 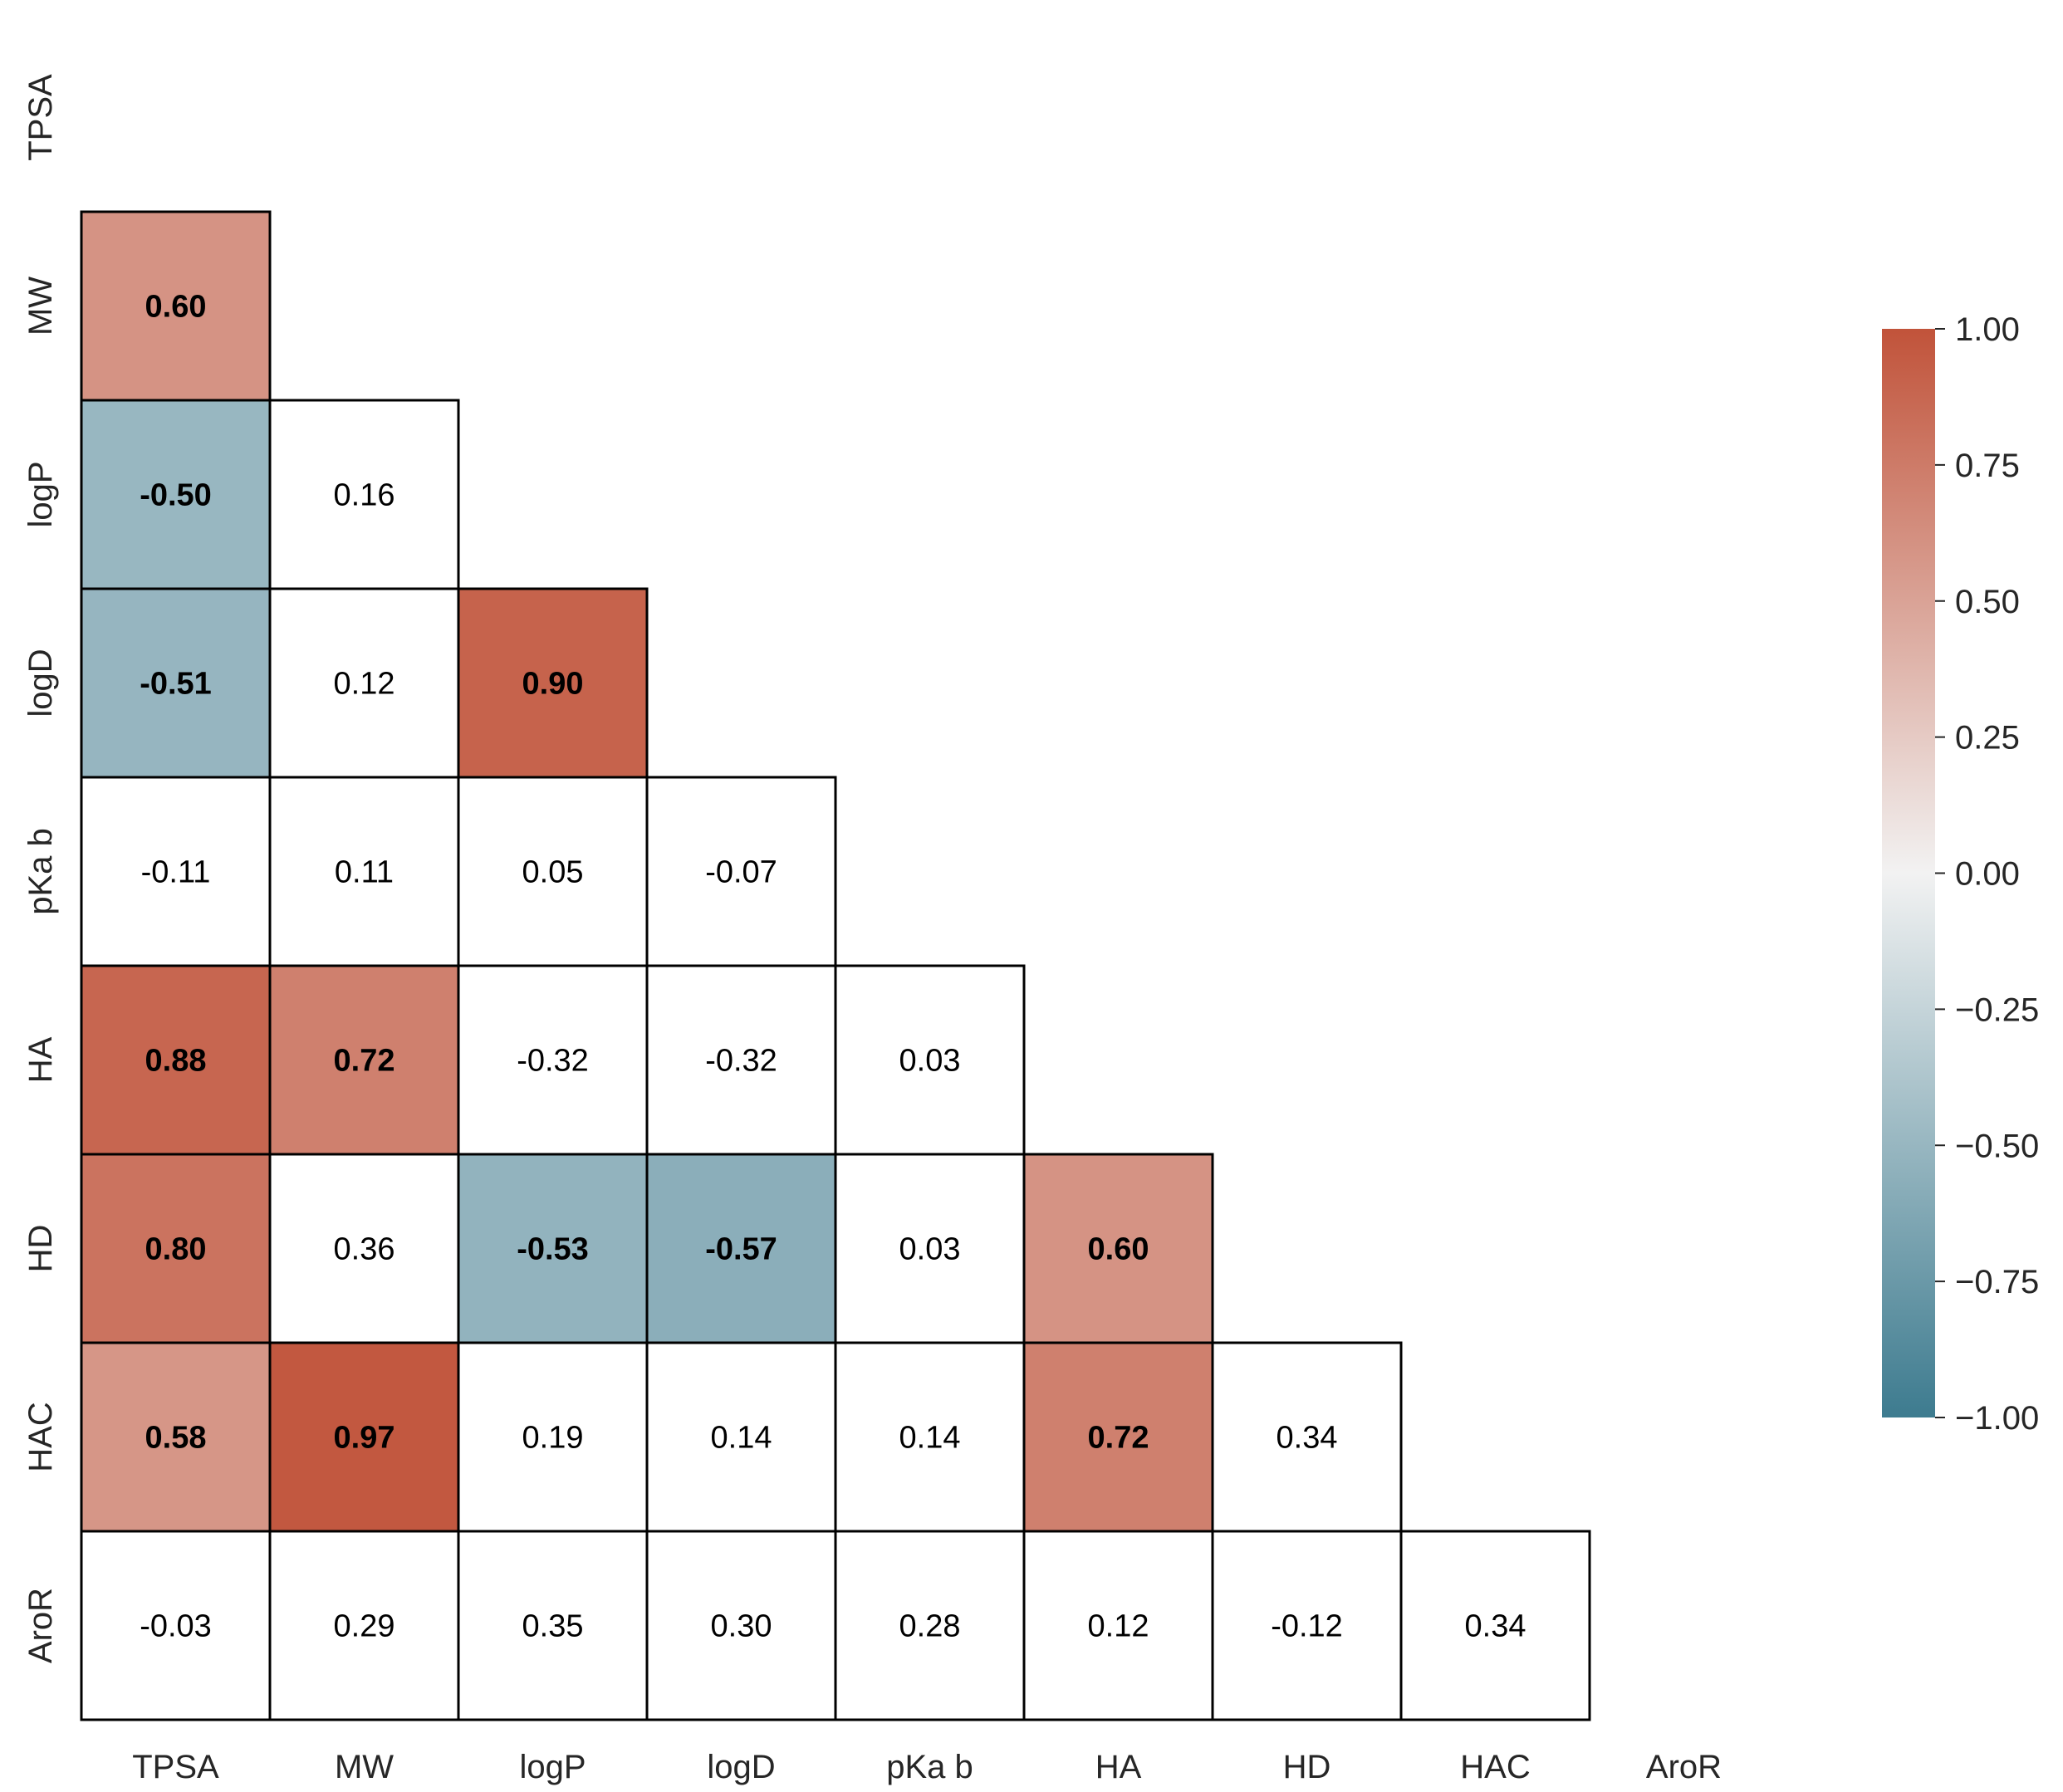 What do you see at coordinates (553, 1438) in the screenshot?
I see `cell-value-label: 0.19` at bounding box center [553, 1438].